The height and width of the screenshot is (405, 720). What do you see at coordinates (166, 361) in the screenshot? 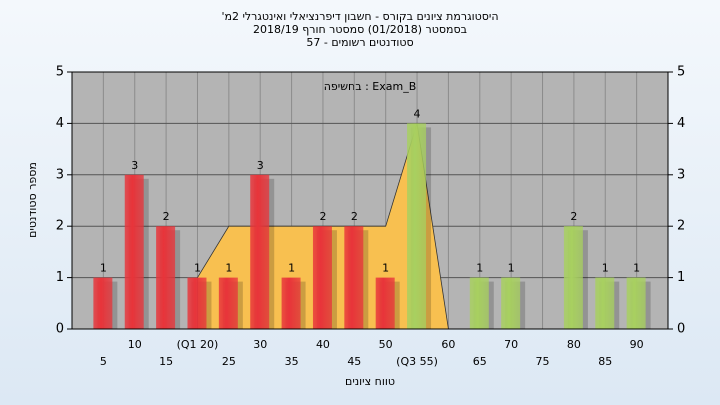
I see `x-tick-label: 15` at bounding box center [166, 361].